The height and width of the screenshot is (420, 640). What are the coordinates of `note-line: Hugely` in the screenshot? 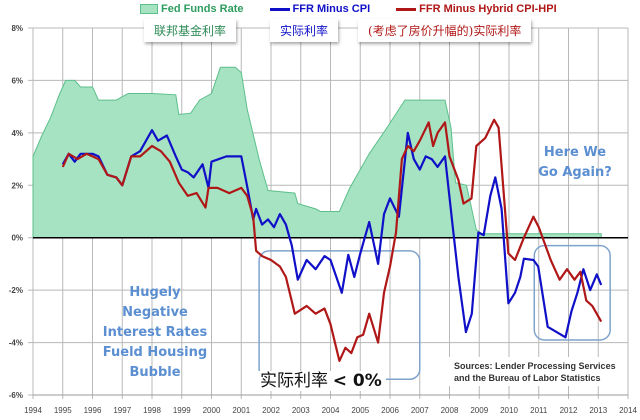 It's located at (155, 292).